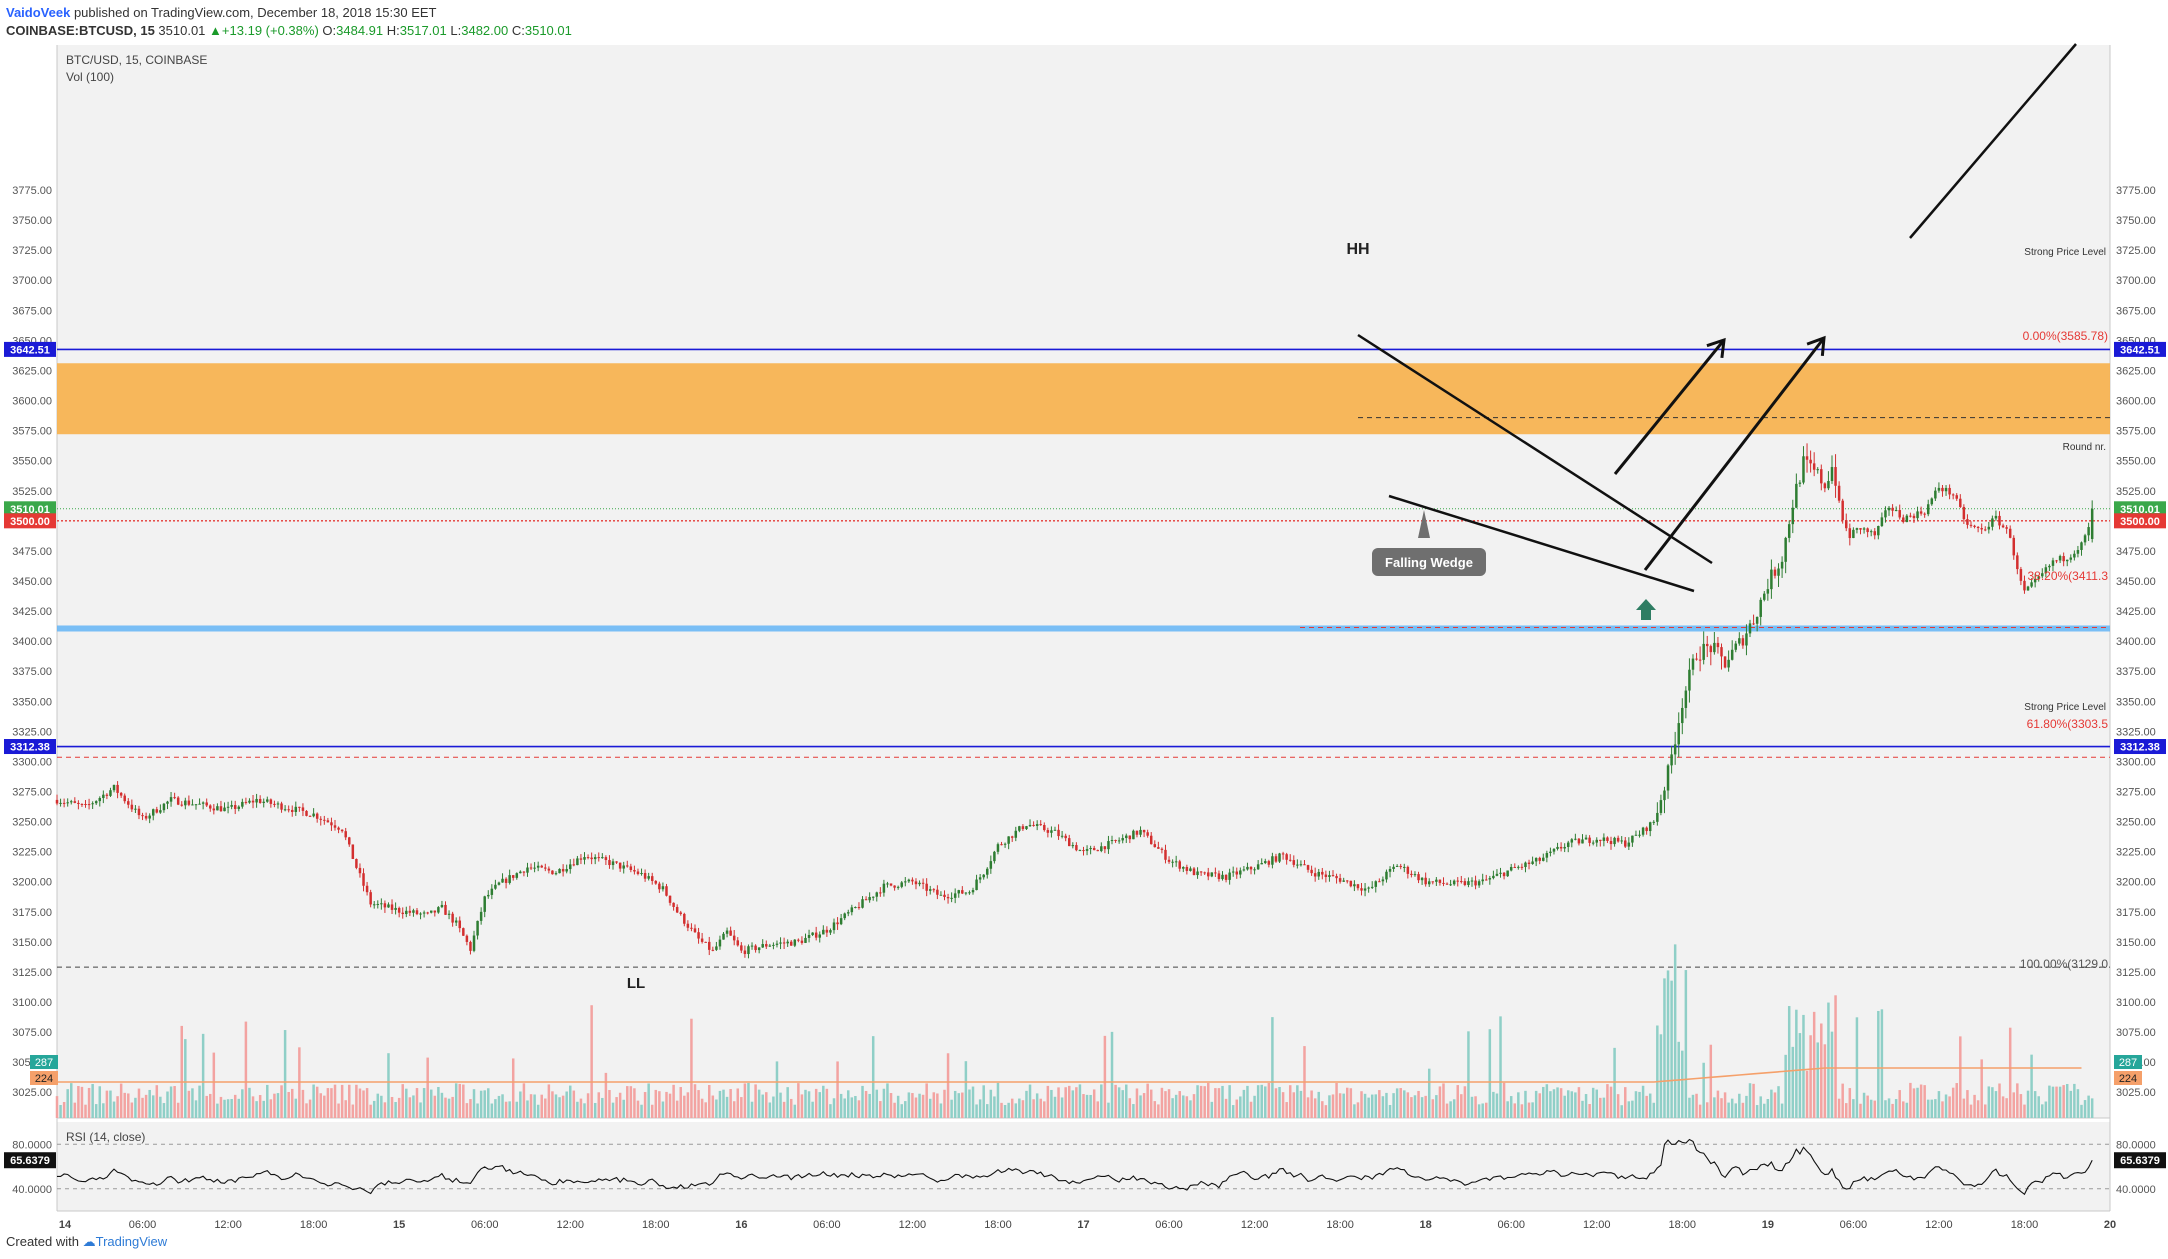  I want to click on falling-wedge-tag, so click(1429, 562).